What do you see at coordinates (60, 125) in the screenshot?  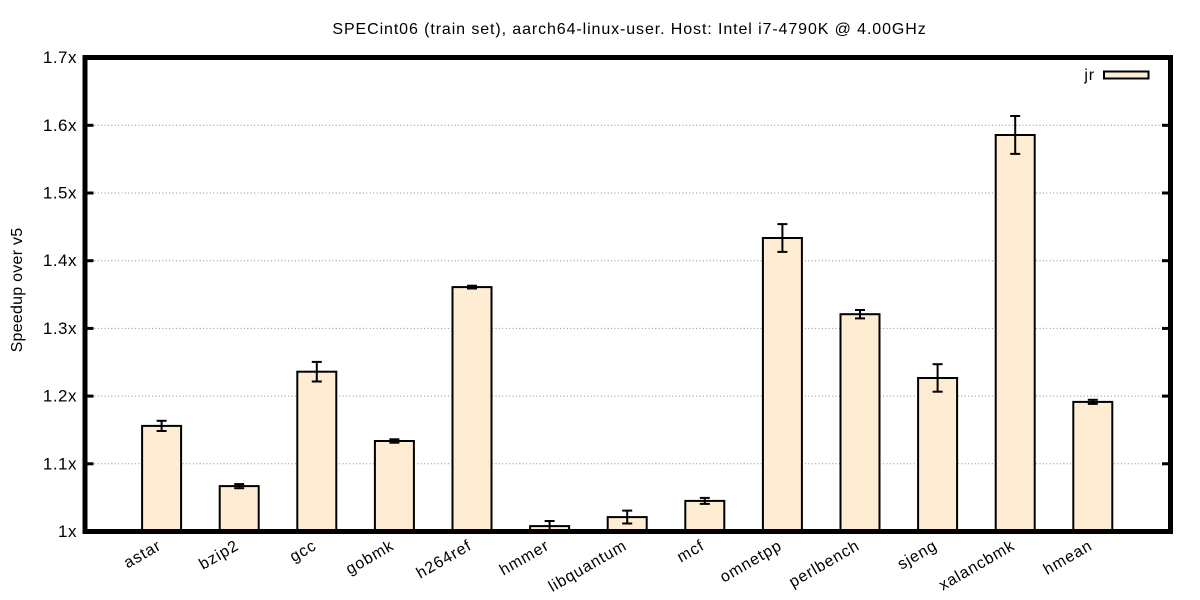 I see `svg-text: 1.6x` at bounding box center [60, 125].